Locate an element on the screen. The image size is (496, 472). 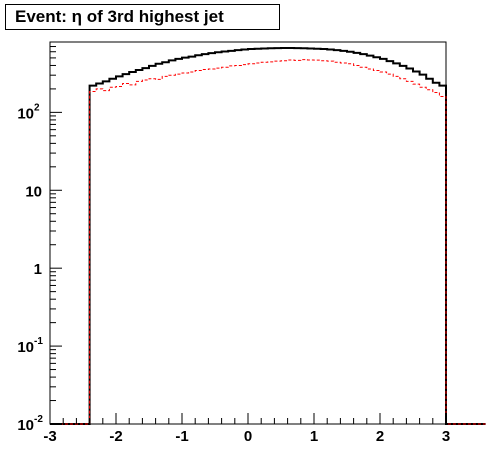
y-tick-label: 1 is located at coordinates (38, 269).